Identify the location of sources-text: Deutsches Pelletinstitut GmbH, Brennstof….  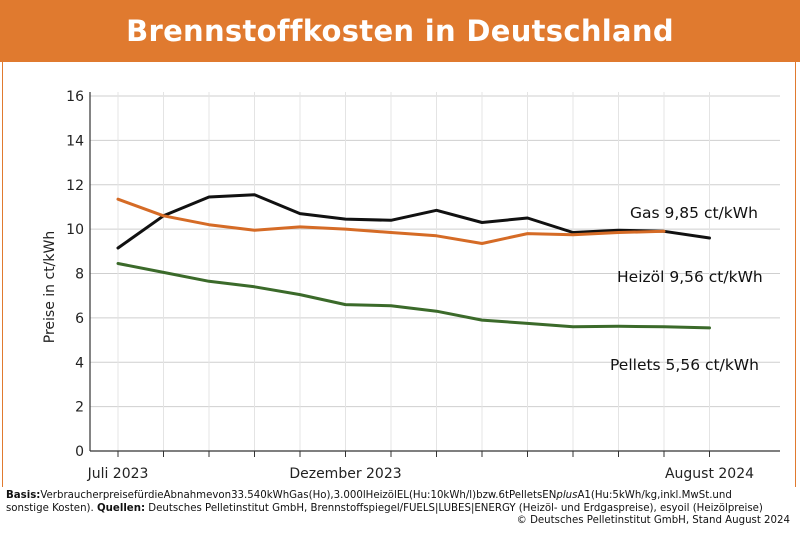
(455, 508).